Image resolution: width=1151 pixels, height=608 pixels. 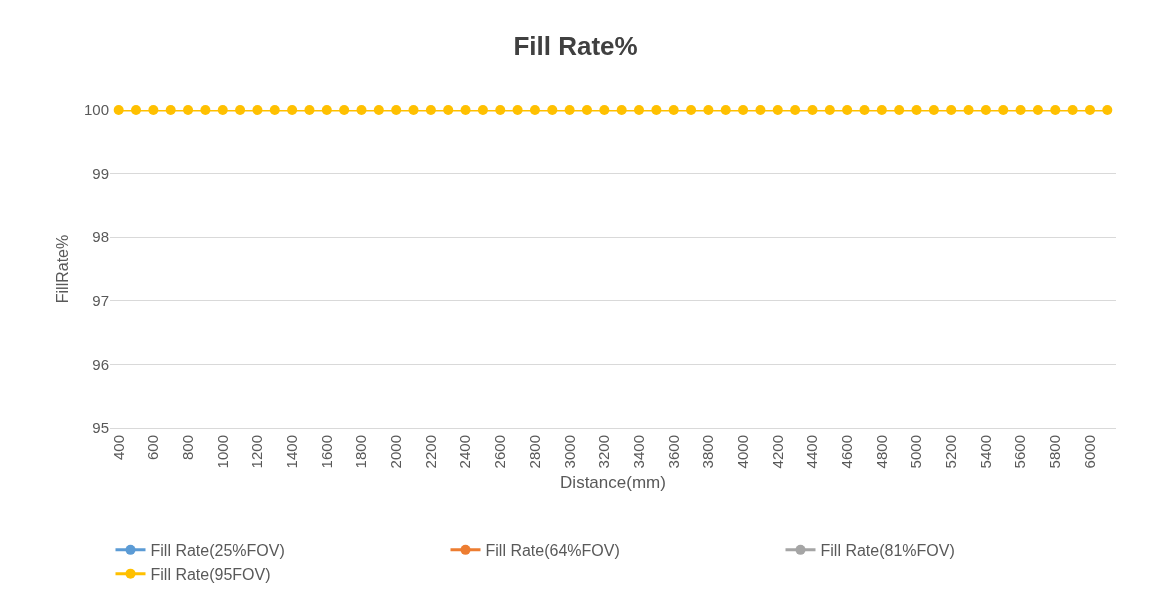 What do you see at coordinates (100, 428) in the screenshot?
I see `y-tick-label: 95` at bounding box center [100, 428].